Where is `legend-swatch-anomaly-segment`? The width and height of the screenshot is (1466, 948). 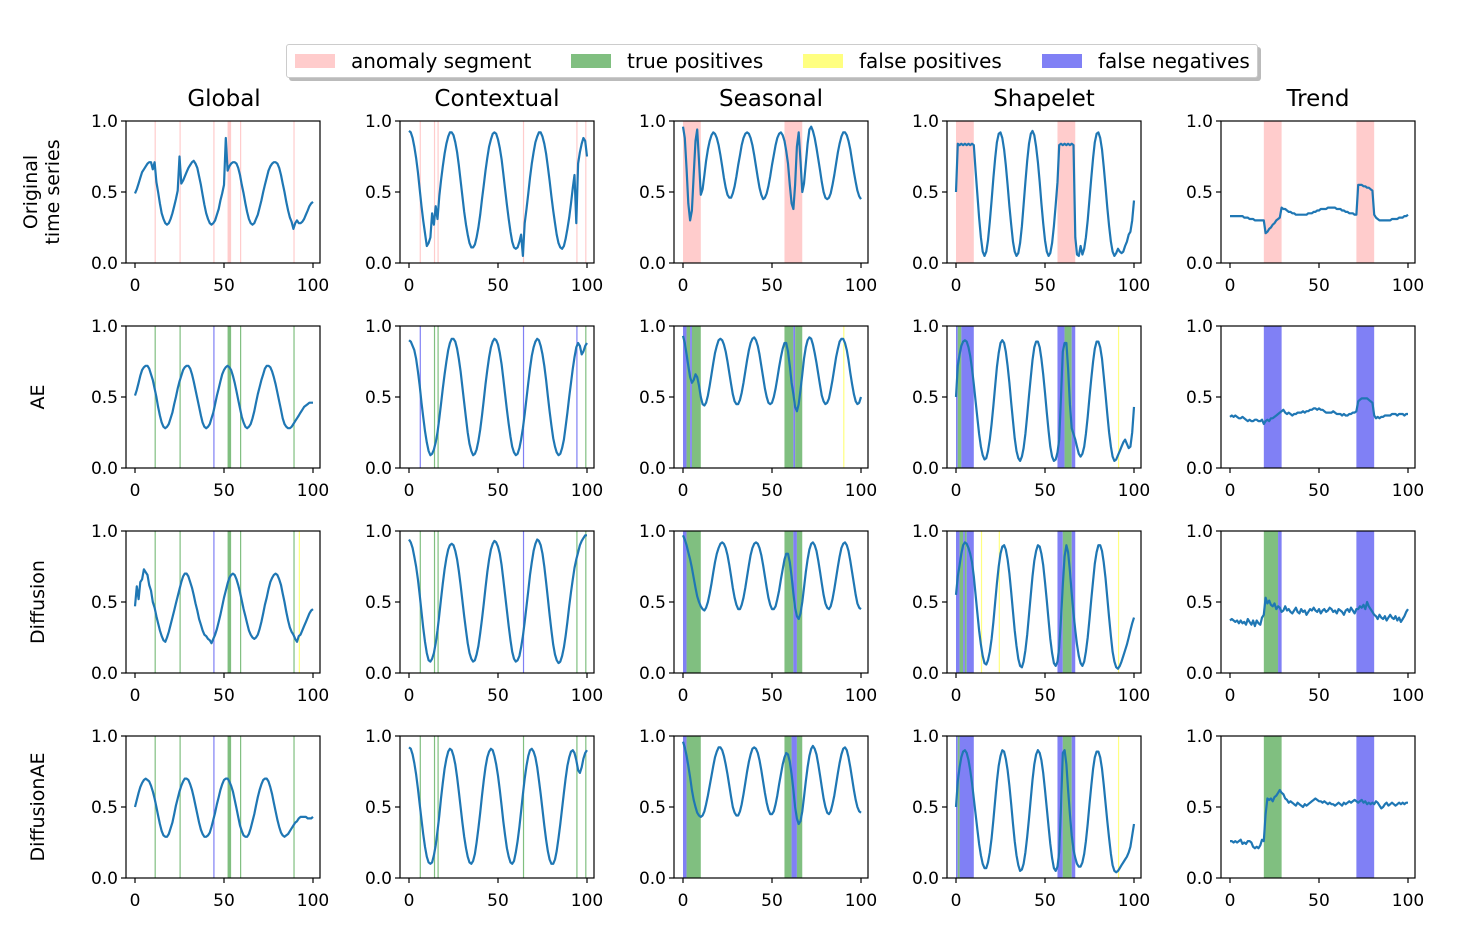 legend-swatch-anomaly-segment is located at coordinates (315, 61).